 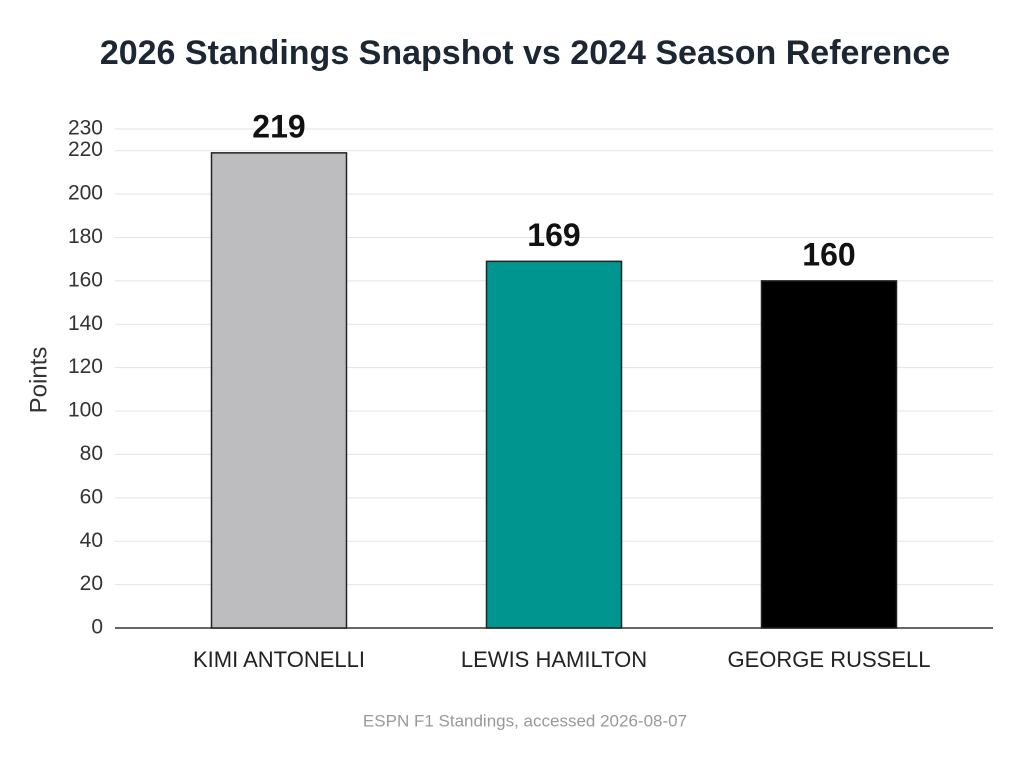 What do you see at coordinates (91, 583) in the screenshot?
I see `y-tick-label: 20` at bounding box center [91, 583].